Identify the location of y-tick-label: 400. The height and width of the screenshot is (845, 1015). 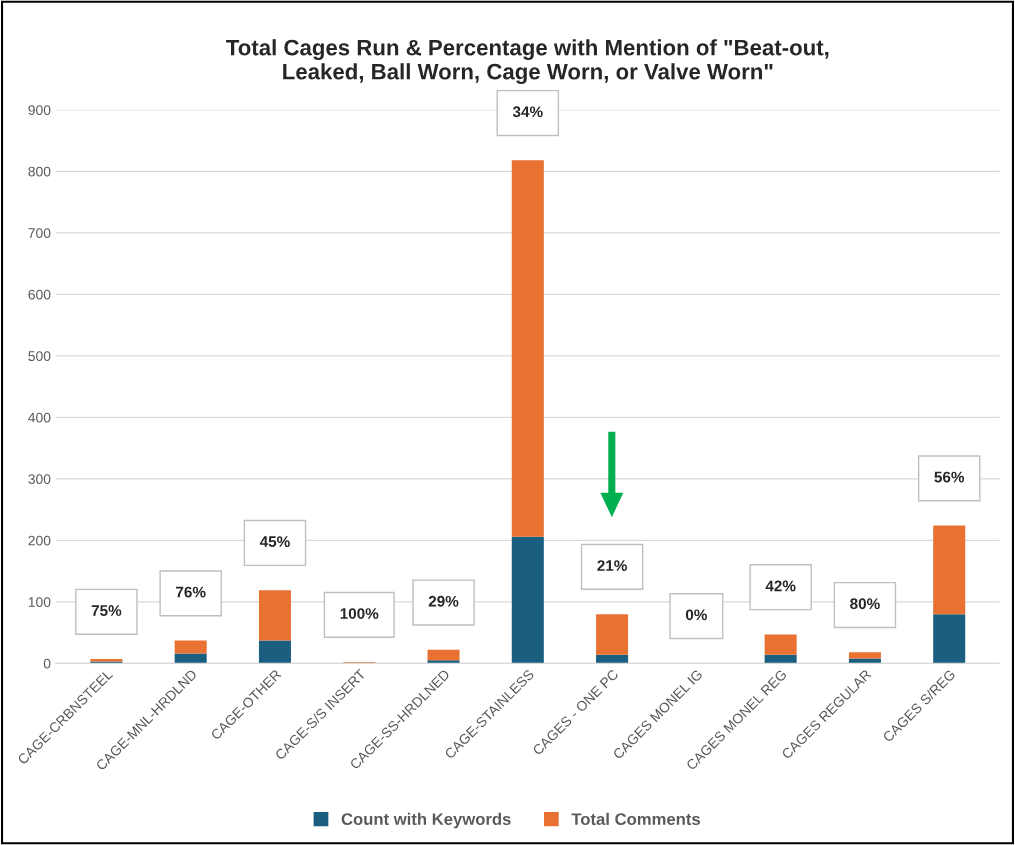
(39, 417).